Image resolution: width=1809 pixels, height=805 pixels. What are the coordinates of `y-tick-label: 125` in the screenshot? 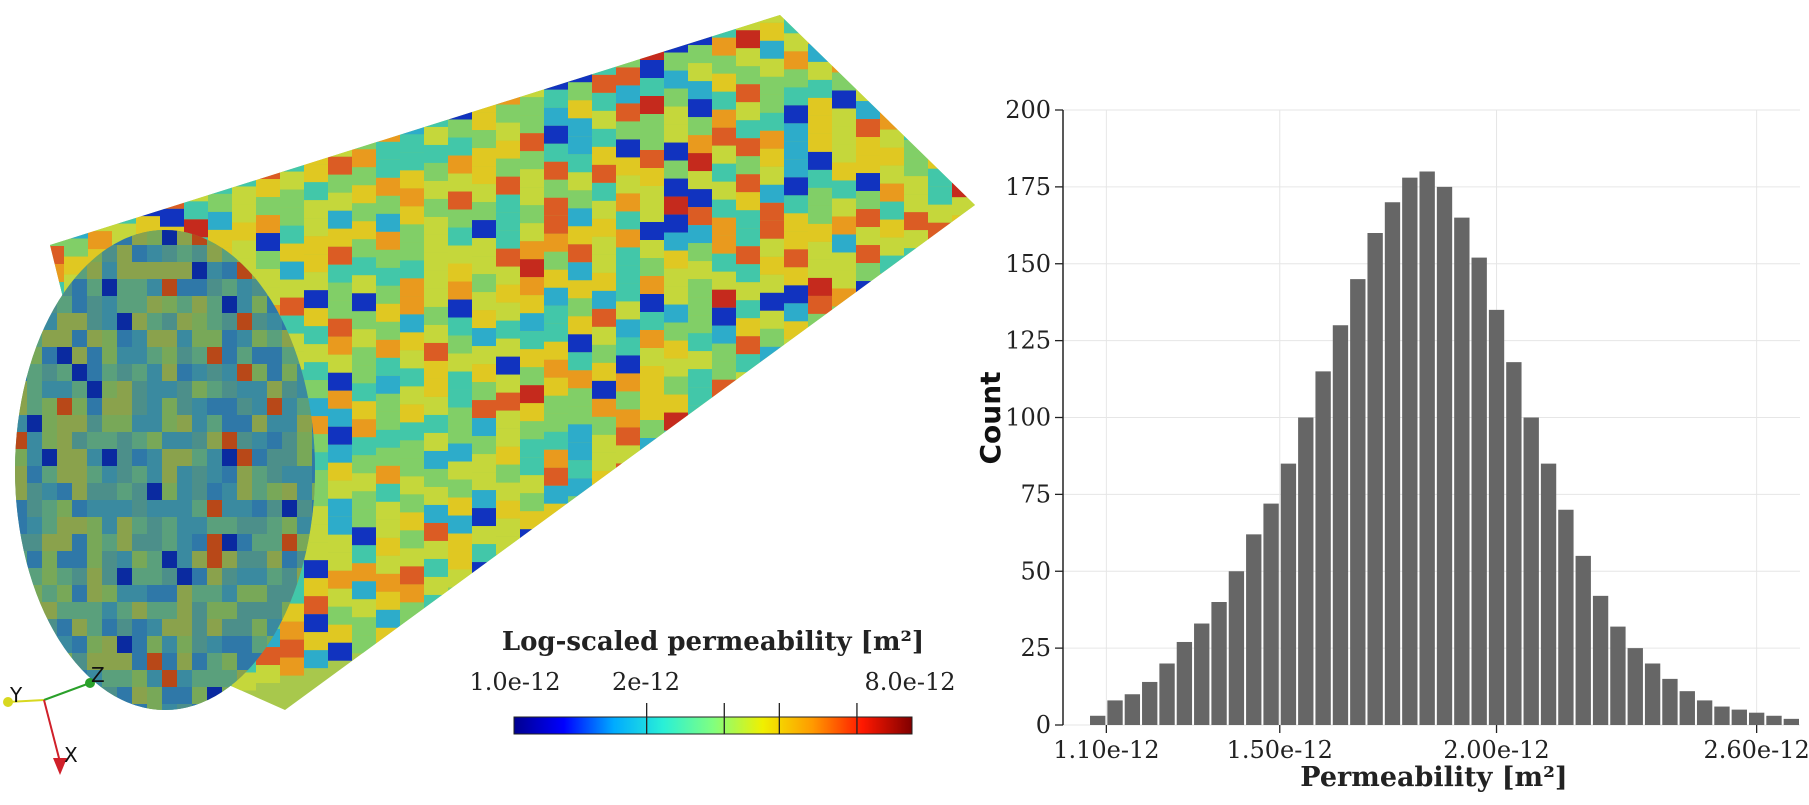 It's located at (1028, 341).